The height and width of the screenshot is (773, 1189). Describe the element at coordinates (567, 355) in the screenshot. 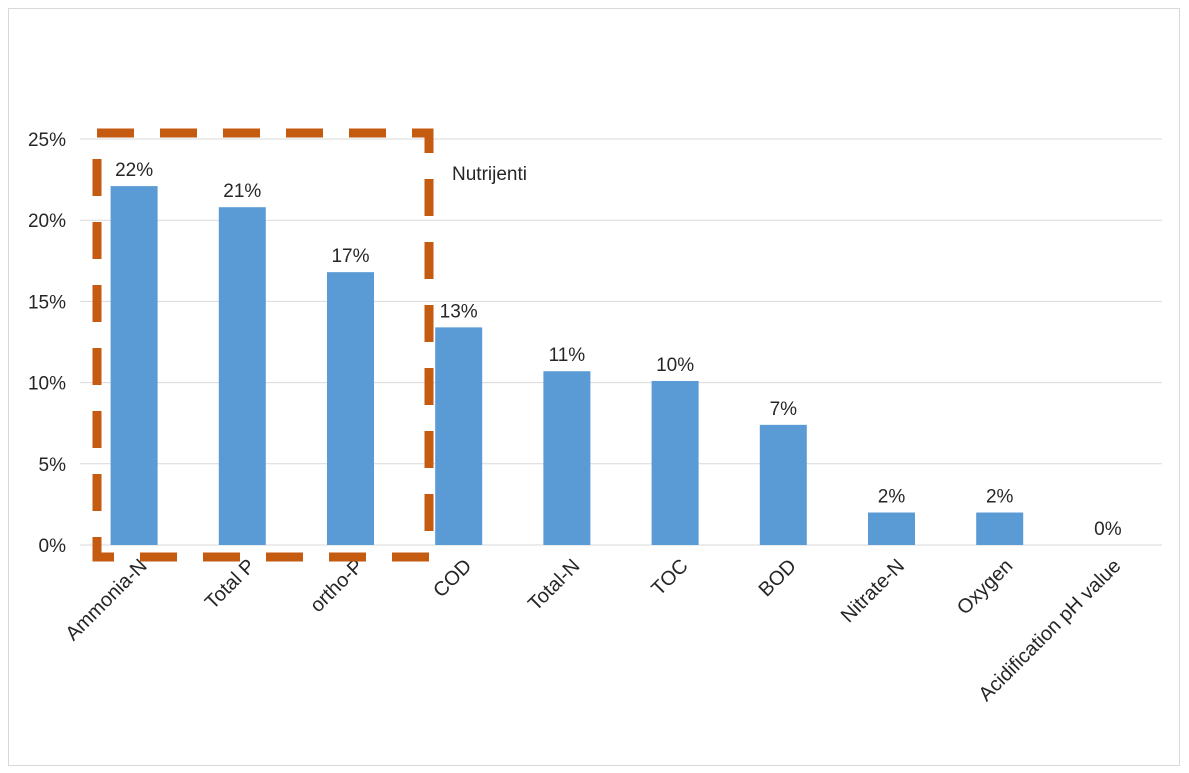

I see `data-label: 11%` at that location.